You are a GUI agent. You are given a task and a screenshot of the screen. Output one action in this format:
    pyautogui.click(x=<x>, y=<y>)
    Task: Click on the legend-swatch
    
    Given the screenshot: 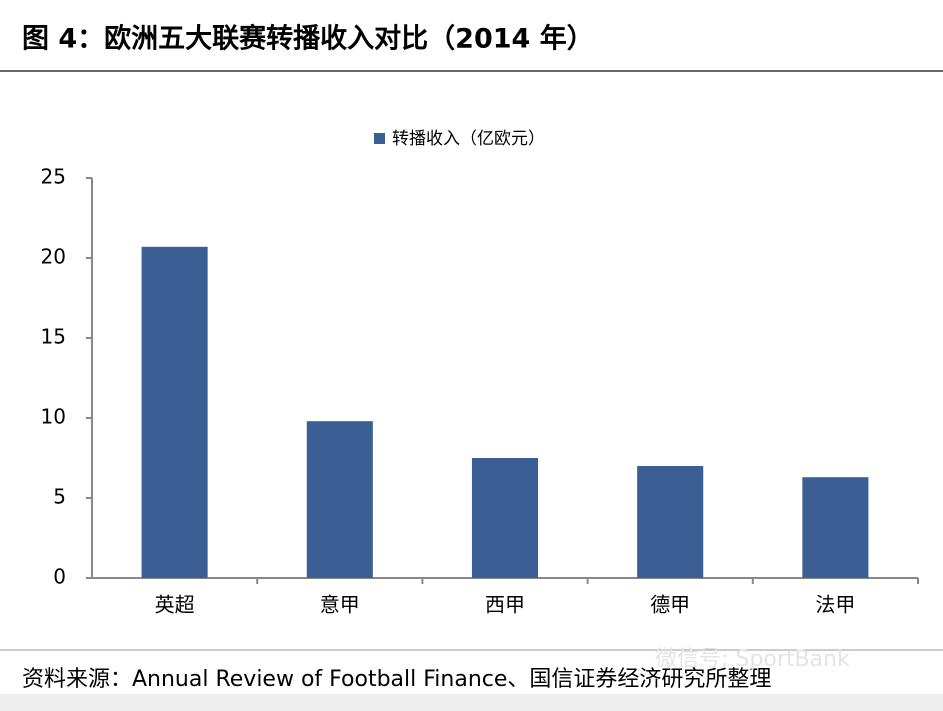 What is the action you would take?
    pyautogui.click(x=379, y=138)
    